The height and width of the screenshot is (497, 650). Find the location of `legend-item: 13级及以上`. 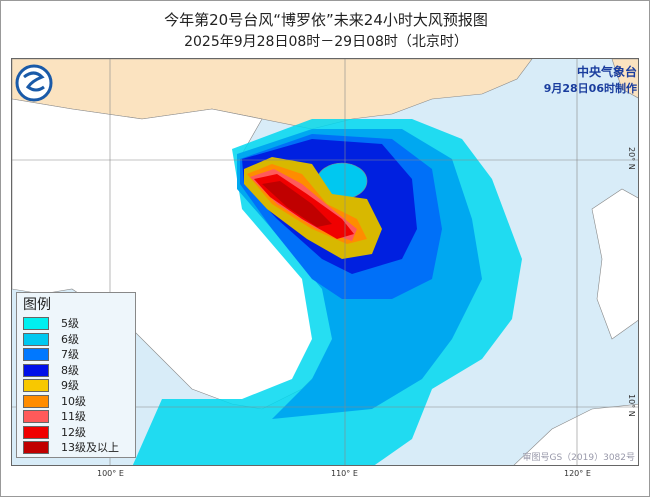

legend-item: 13级及以上 is located at coordinates (76, 448).